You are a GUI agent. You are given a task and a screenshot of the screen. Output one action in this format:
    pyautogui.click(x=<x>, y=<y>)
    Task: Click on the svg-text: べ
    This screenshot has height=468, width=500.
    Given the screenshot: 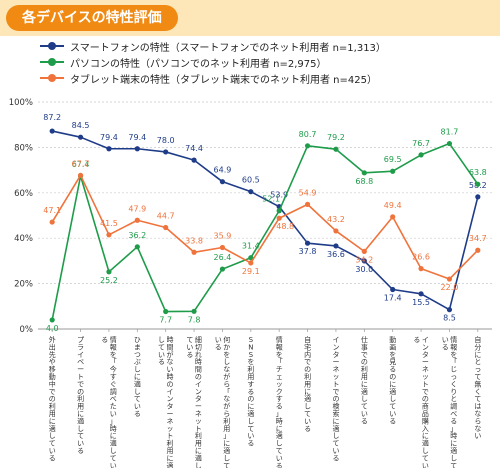 What is the action you would take?
    pyautogui.click(x=453, y=414)
    